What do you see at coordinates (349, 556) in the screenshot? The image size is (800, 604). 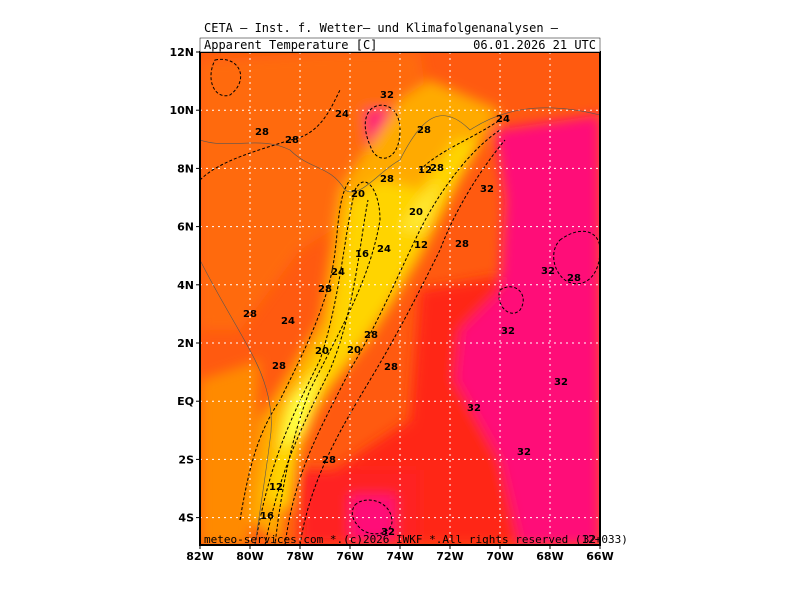 I see `lon-label: 76W` at bounding box center [349, 556].